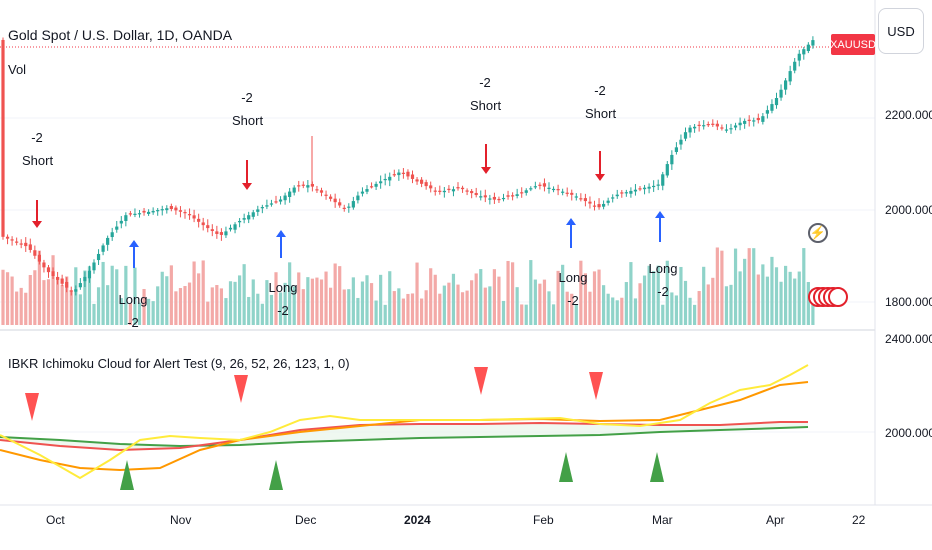 This screenshot has height=550, width=932. I want to click on time-axis-label: 22, so click(859, 520).